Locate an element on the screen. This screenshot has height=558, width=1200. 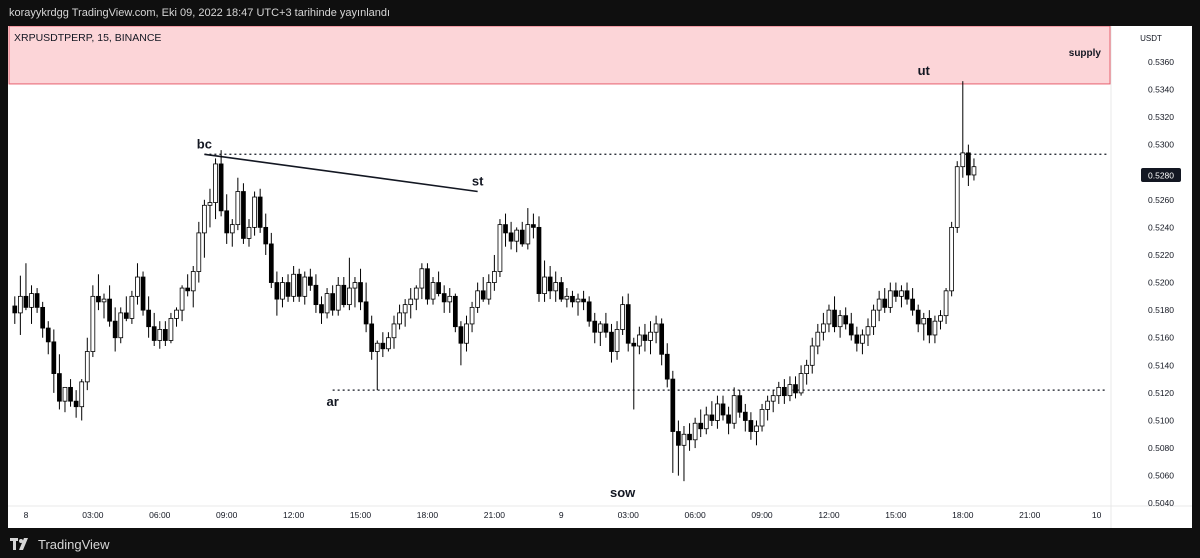
time-tick-label: 09:00 is located at coordinates (762, 515).